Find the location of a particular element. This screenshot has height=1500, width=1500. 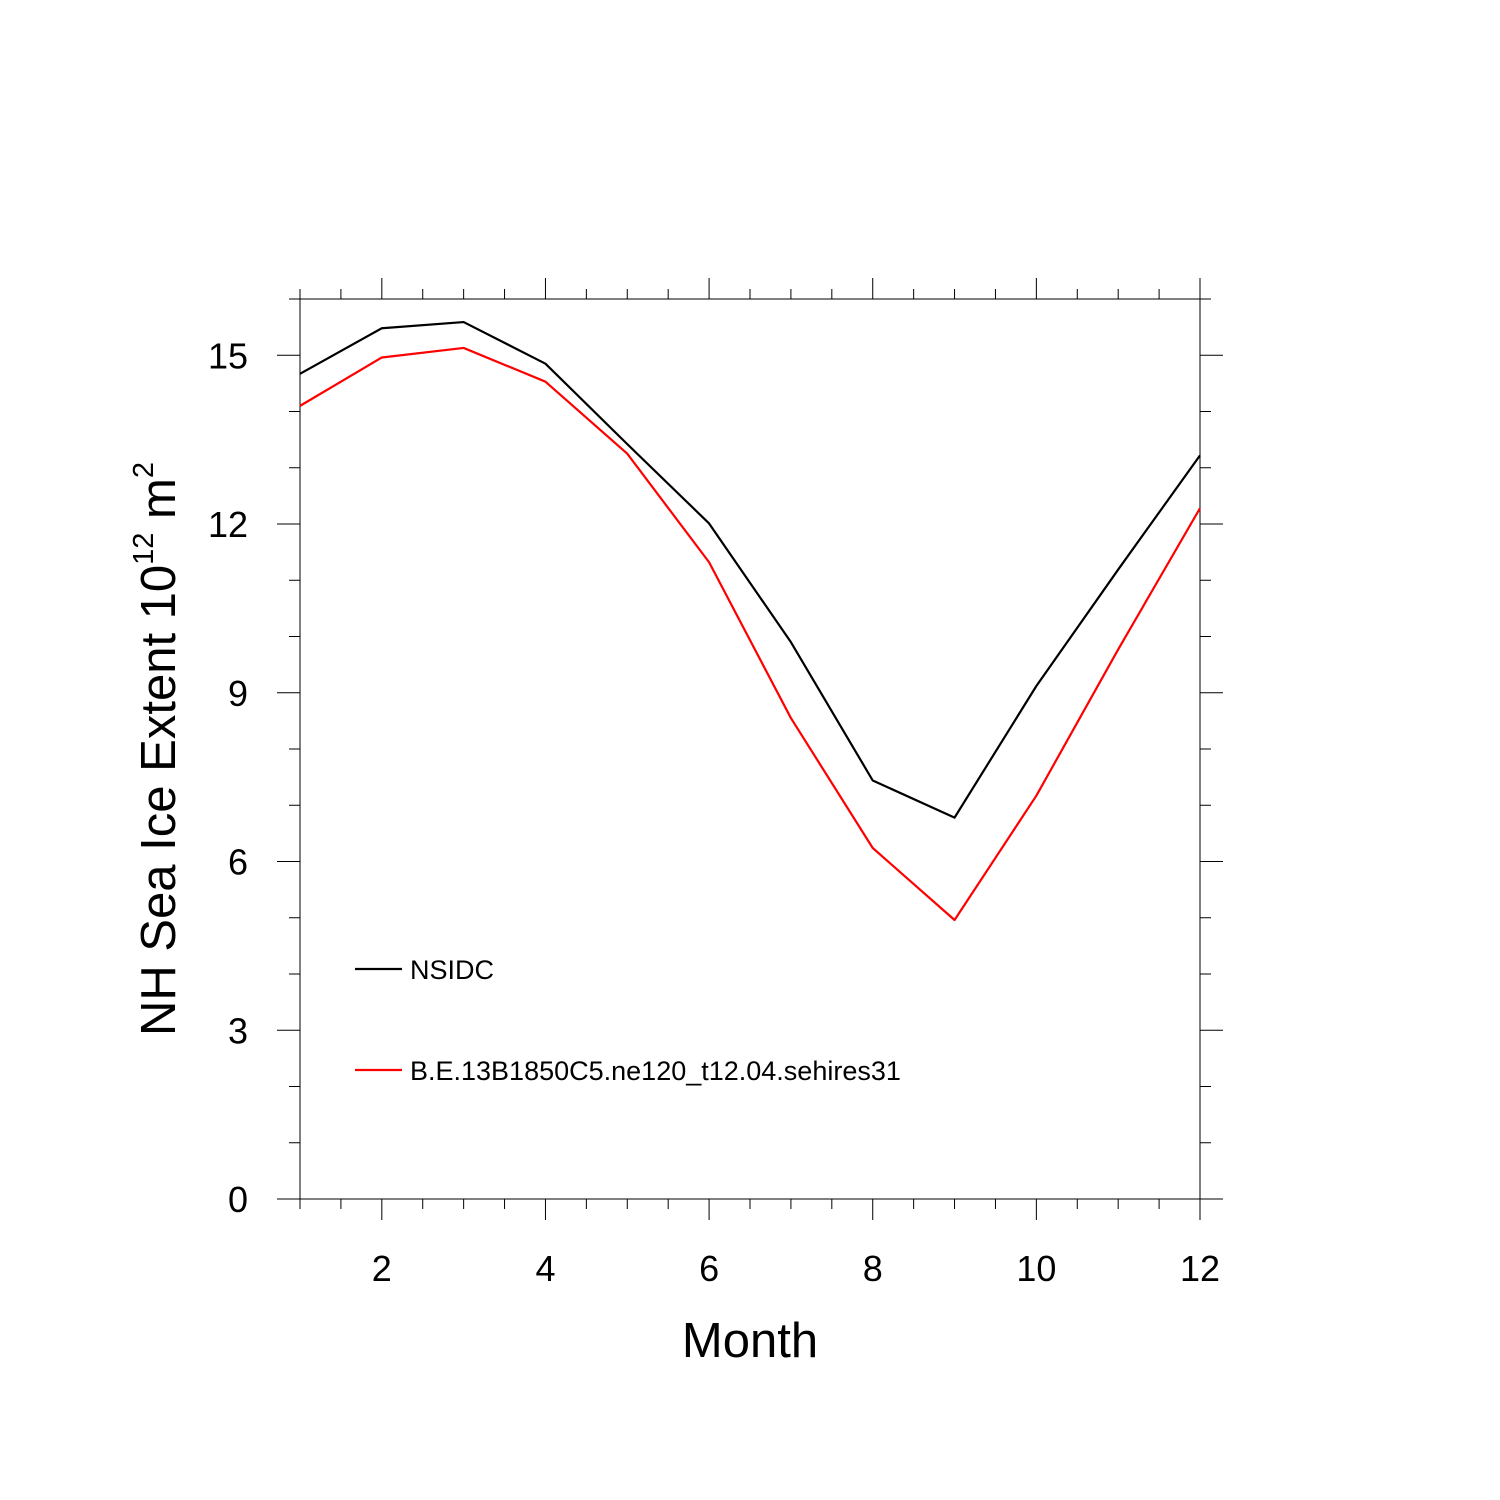

y-tick-labels: 0 3 6 9 12 15 is located at coordinates (228, 777).